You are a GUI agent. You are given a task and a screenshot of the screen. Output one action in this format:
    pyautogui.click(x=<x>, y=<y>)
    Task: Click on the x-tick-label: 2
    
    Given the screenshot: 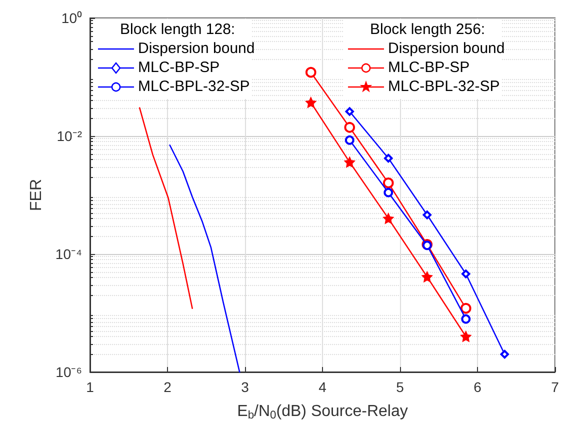 What is the action you would take?
    pyautogui.click(x=168, y=387)
    